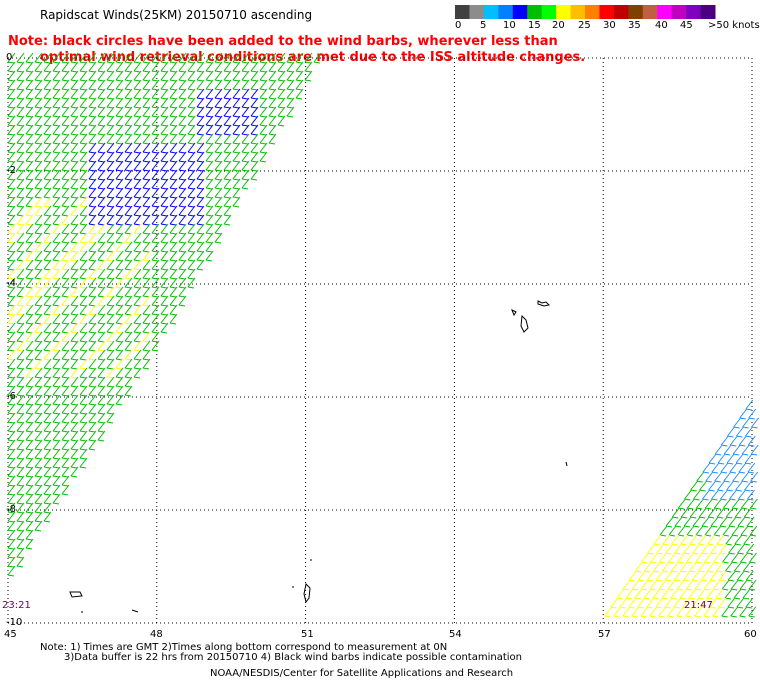 The width and height of the screenshot is (760, 688). Describe the element at coordinates (558, 25) in the screenshot. I see `colorbar-label: 20` at that location.